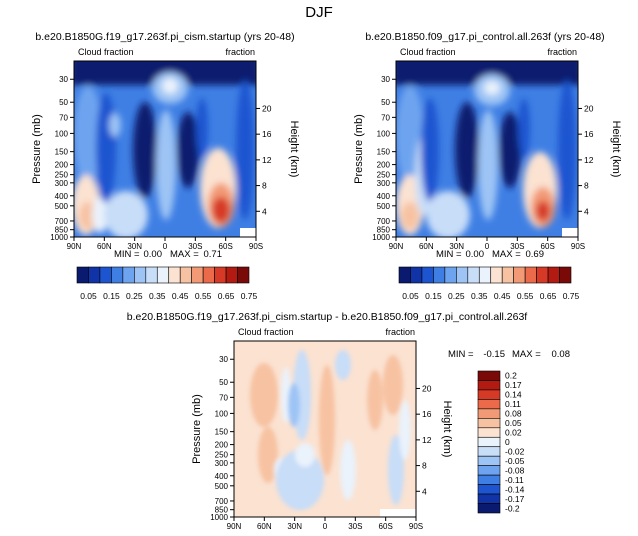  Describe the element at coordinates (506, 254) in the screenshot. I see `panel-2-max-label: MAX =` at that location.